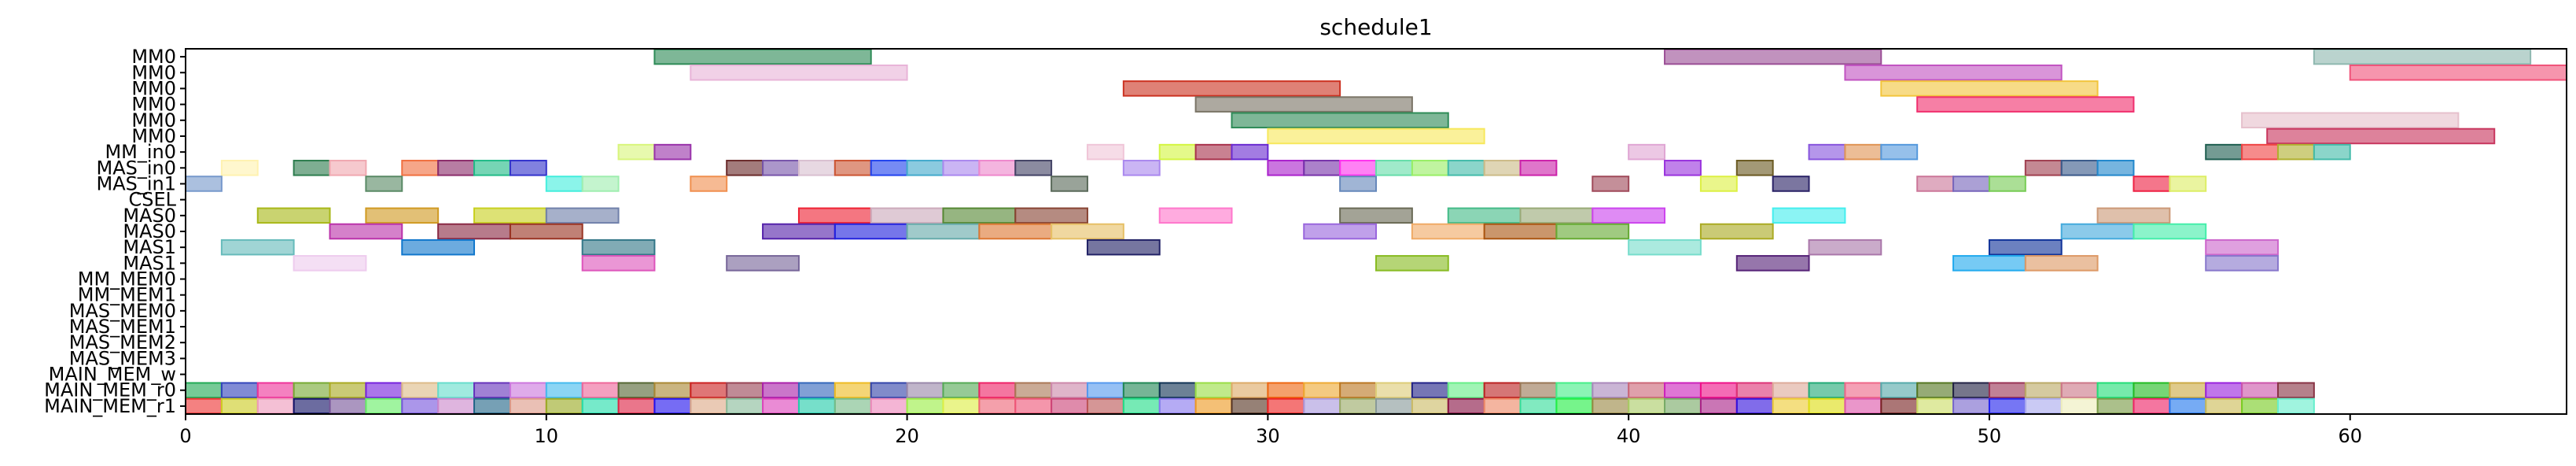 This screenshot has height=466, width=2576. Describe the element at coordinates (1268, 436) in the screenshot. I see `x-tick-label: 30` at that location.